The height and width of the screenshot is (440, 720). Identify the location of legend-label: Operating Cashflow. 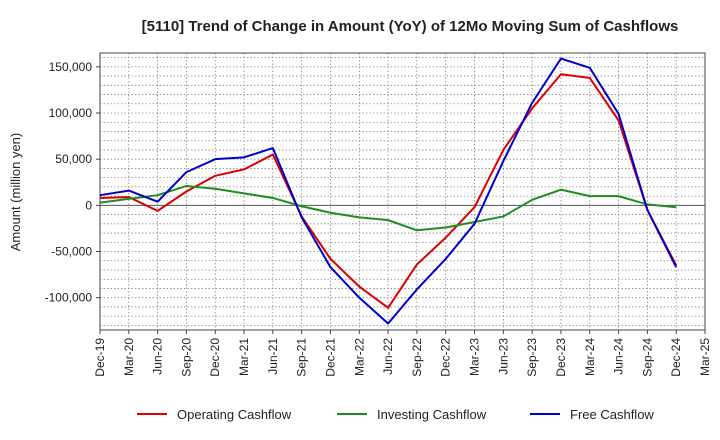
(234, 414).